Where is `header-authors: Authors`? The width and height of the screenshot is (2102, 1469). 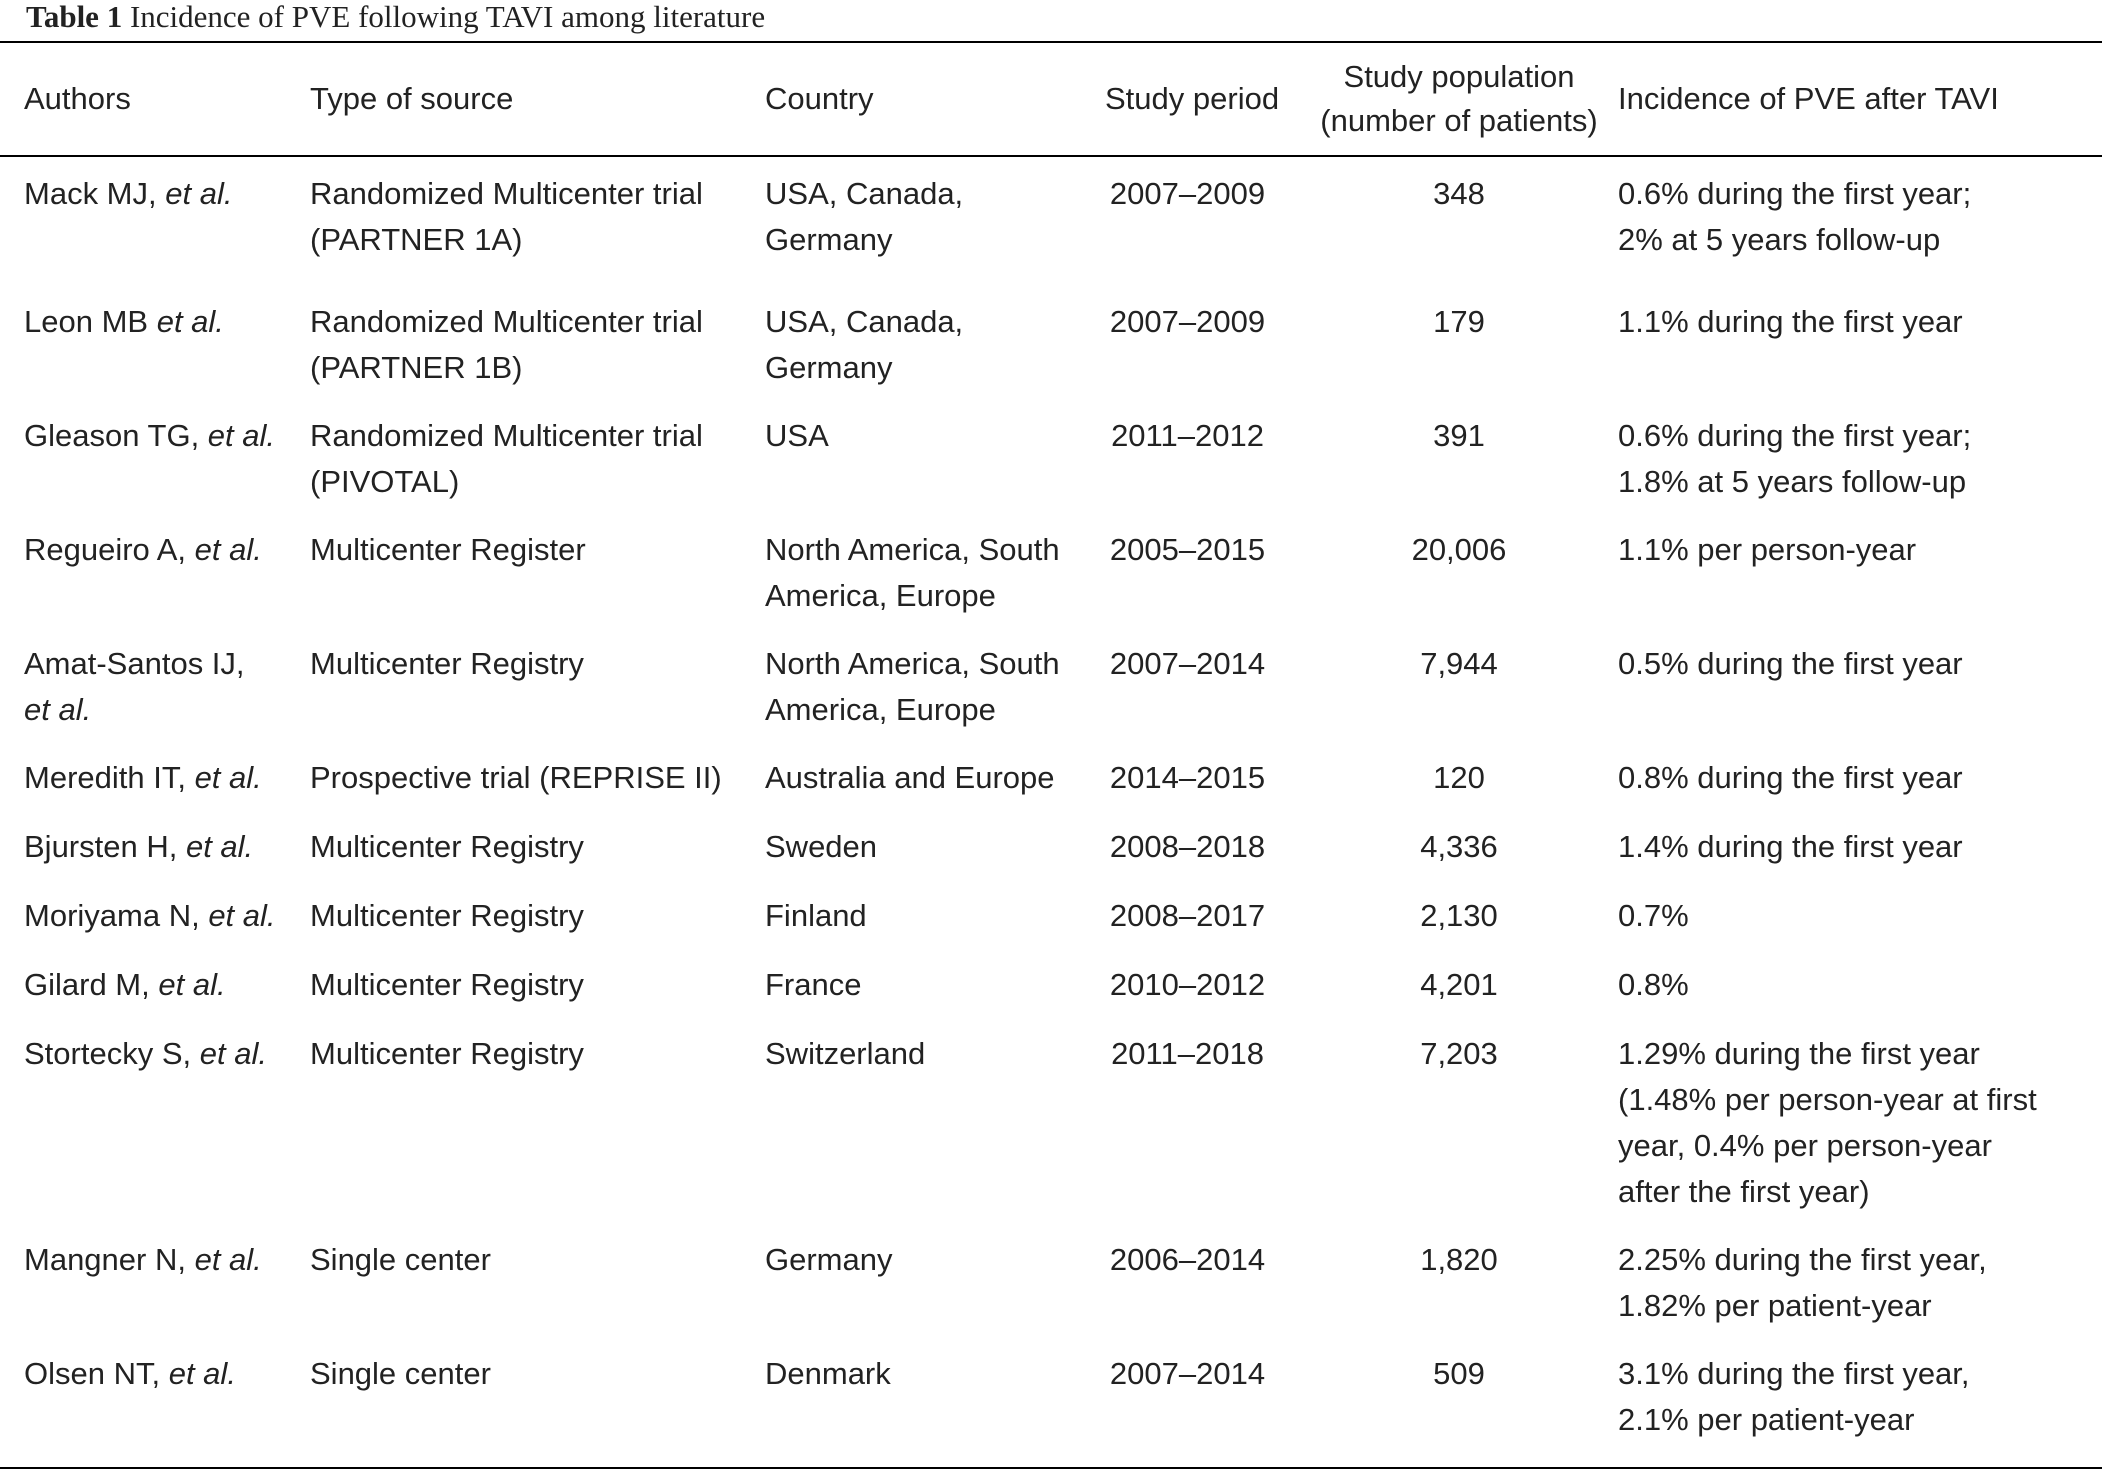
header-authors: Authors is located at coordinates (155, 99).